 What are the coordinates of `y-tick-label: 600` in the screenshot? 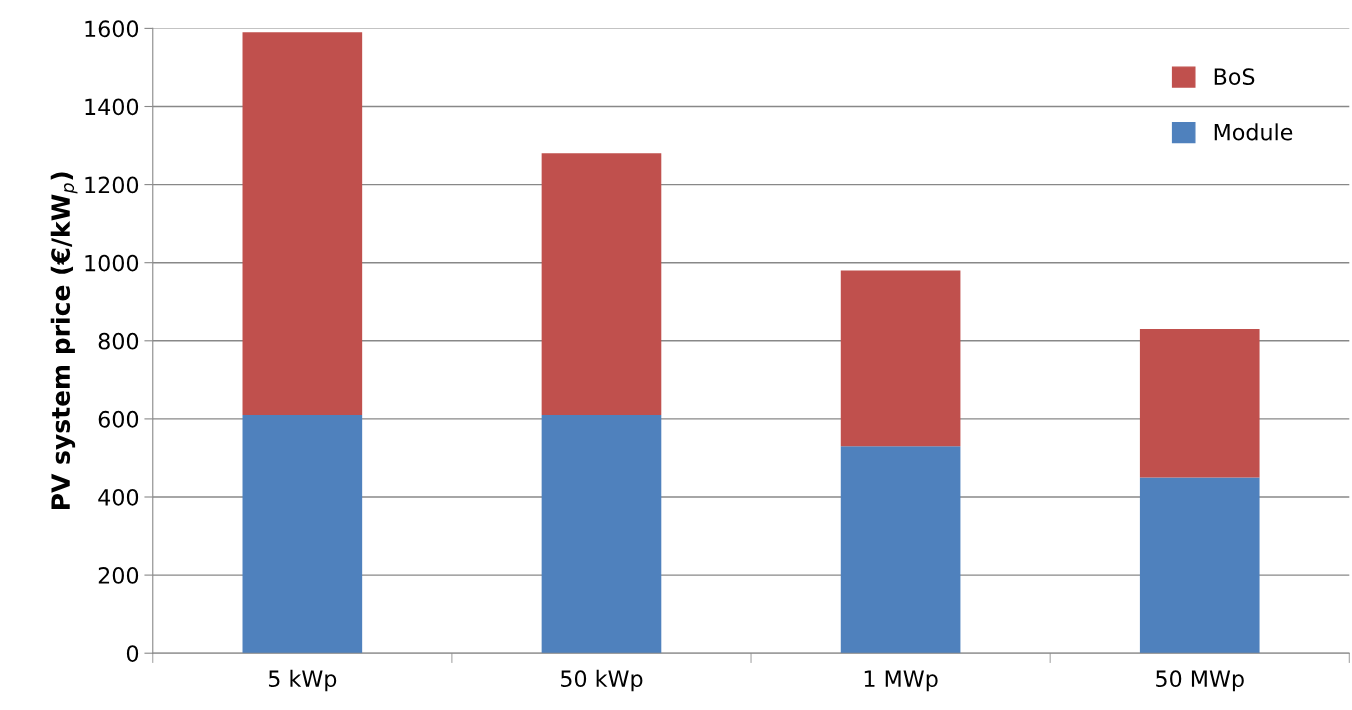 It's located at (118, 419).